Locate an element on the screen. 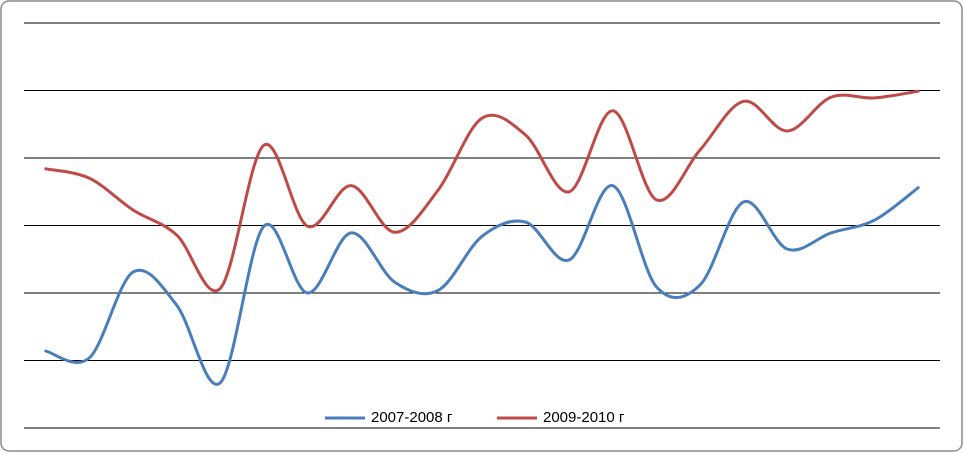 This screenshot has height=453, width=964. legend-label: 2009-2010 г is located at coordinates (584, 417).